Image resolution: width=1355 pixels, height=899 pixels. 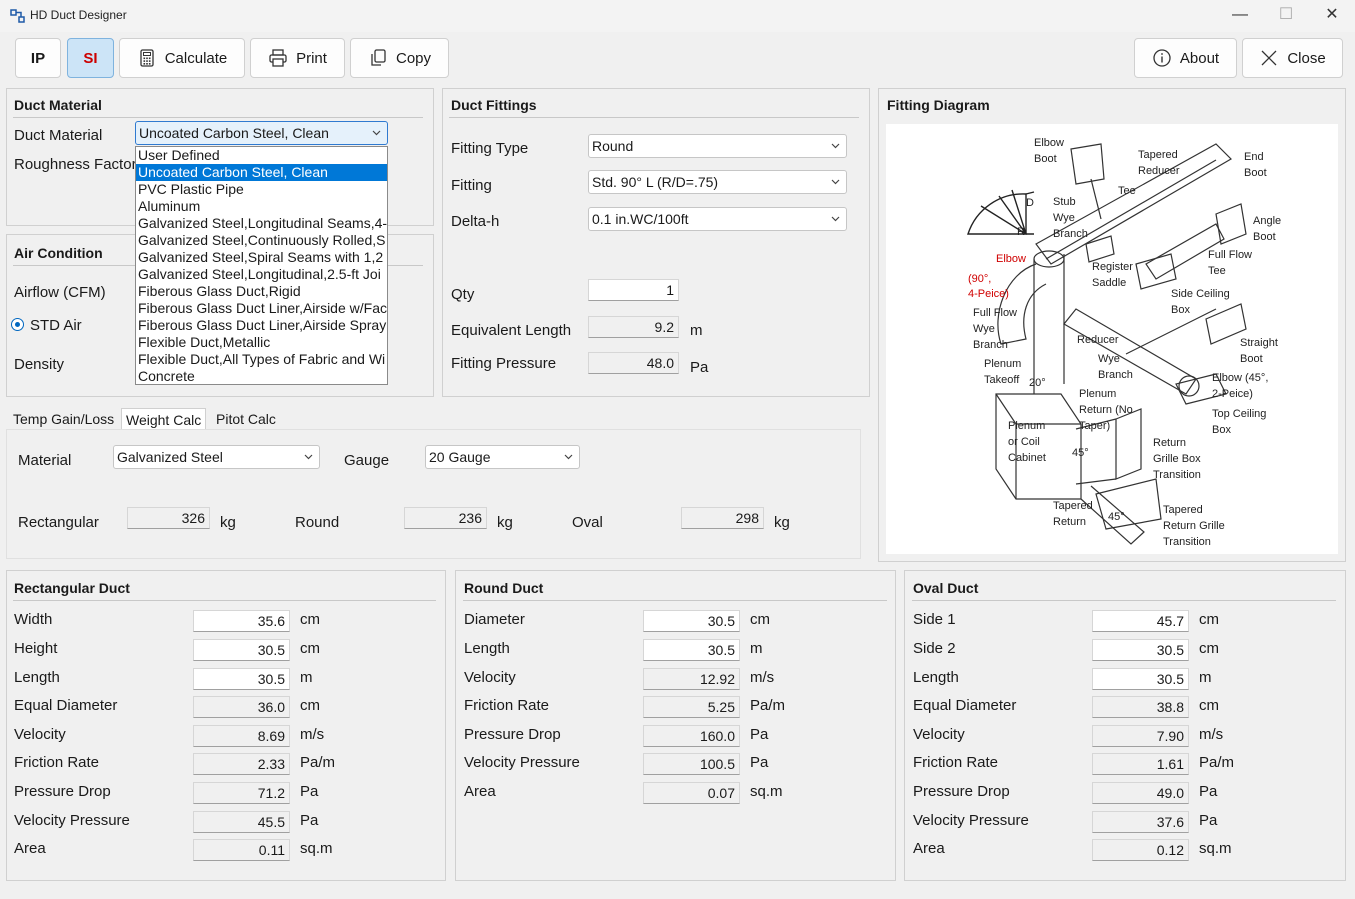 What do you see at coordinates (367, 460) in the screenshot?
I see `gauge-label: Gauge` at bounding box center [367, 460].